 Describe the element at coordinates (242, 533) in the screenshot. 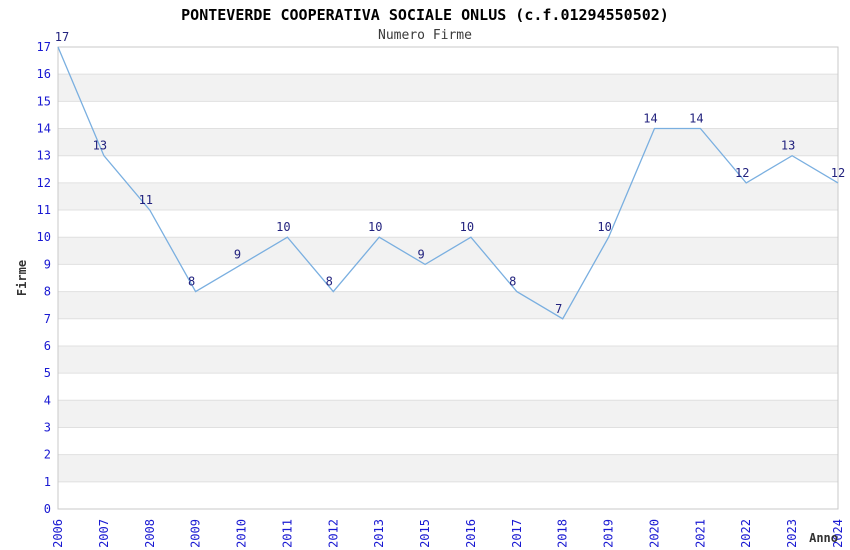

I see `x-tick-label: 2010` at that location.